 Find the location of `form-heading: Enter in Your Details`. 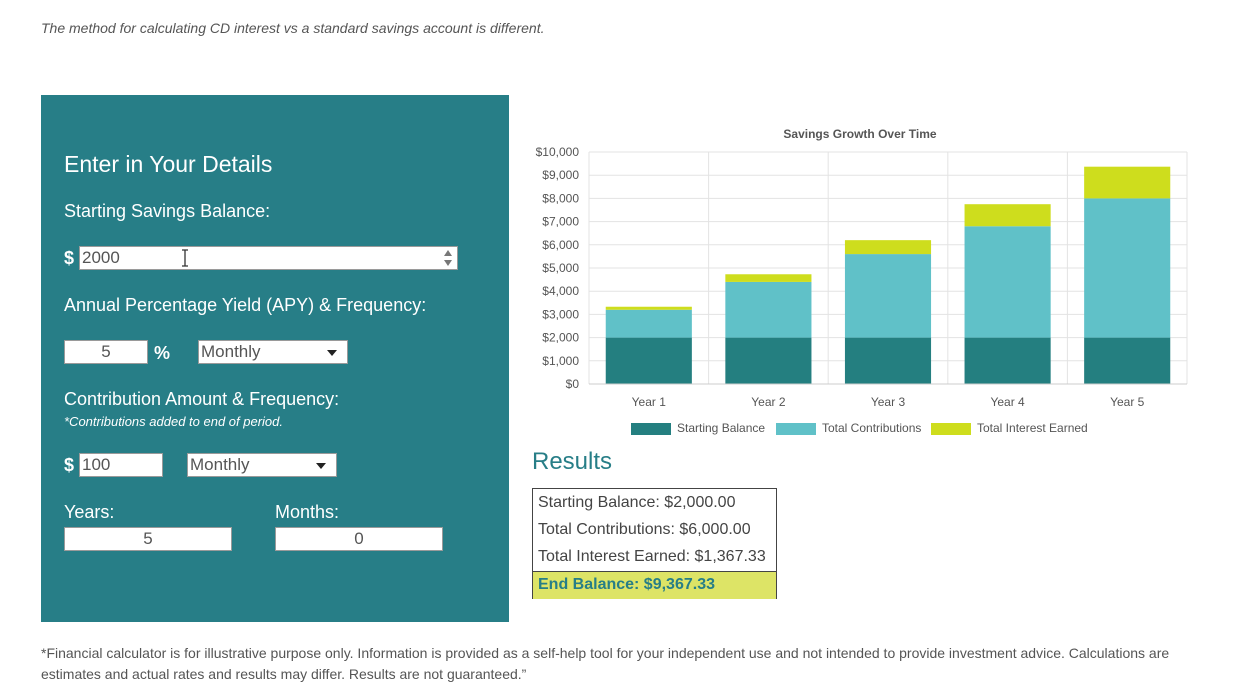

form-heading: Enter in Your Details is located at coordinates (168, 164).